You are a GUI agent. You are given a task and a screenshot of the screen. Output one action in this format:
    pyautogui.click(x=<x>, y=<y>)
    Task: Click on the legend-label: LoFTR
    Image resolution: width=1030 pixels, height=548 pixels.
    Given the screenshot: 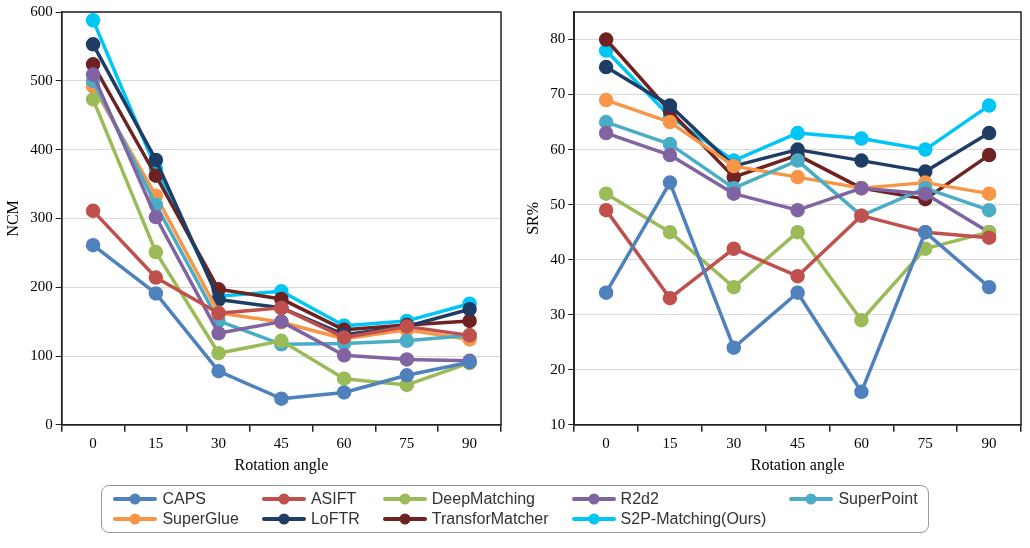 What is the action you would take?
    pyautogui.click(x=335, y=519)
    